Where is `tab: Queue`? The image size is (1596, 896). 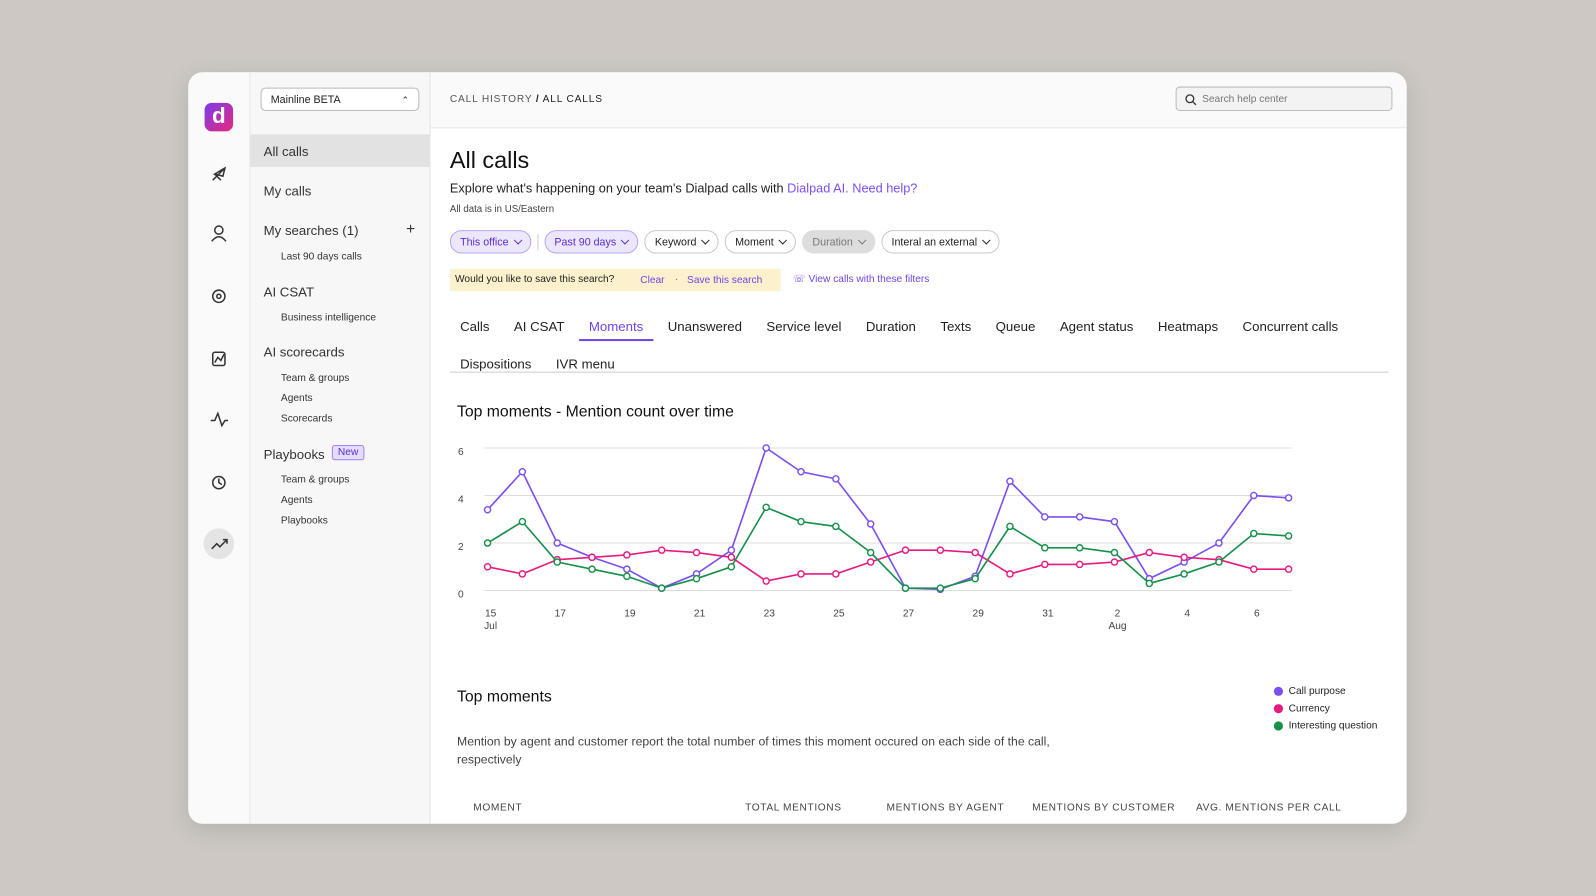
tab: Queue is located at coordinates (1015, 326).